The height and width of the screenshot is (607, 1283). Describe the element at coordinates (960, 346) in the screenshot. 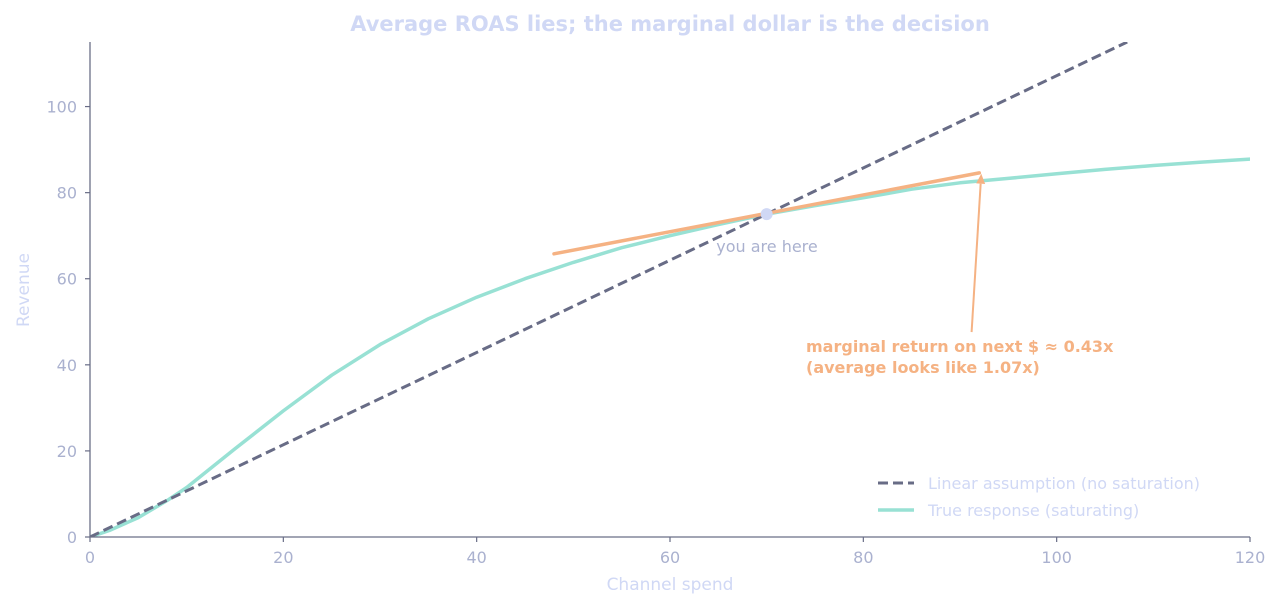

I see `marginal-return-annotation: marginal return on next $ ≈ 0.43x` at that location.